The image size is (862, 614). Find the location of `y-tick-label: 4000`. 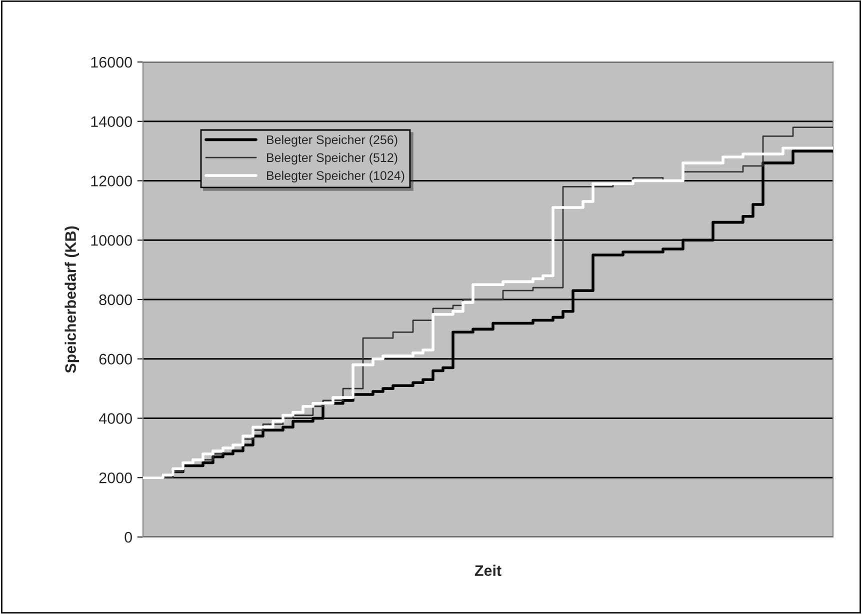

y-tick-label: 4000 is located at coordinates (115, 418).